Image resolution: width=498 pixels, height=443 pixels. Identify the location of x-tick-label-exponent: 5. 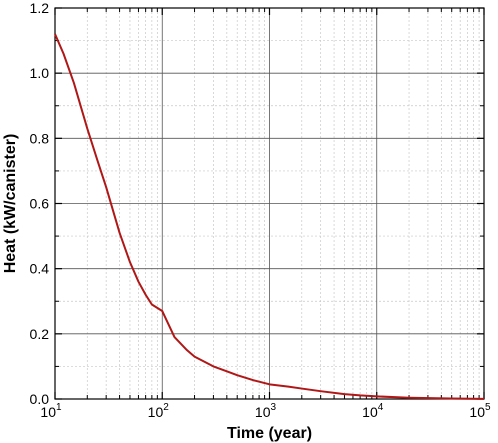
(488, 407).